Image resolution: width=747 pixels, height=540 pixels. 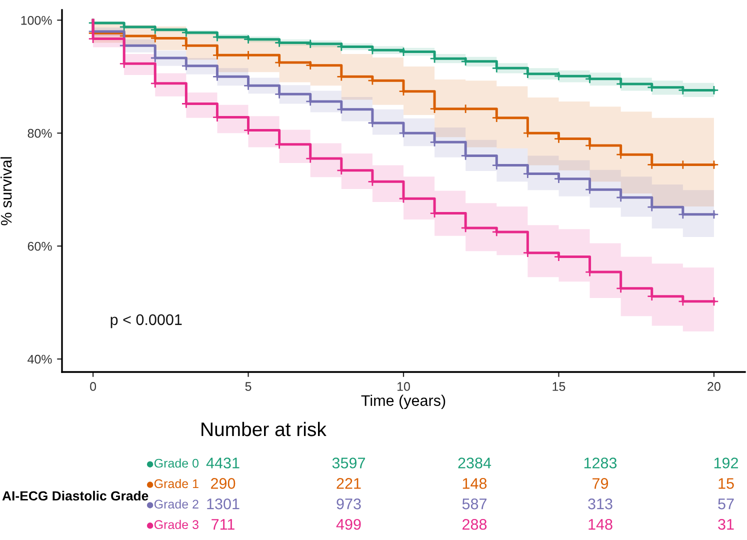 I want to click on annotation: p < 0.0001, so click(x=146, y=321).